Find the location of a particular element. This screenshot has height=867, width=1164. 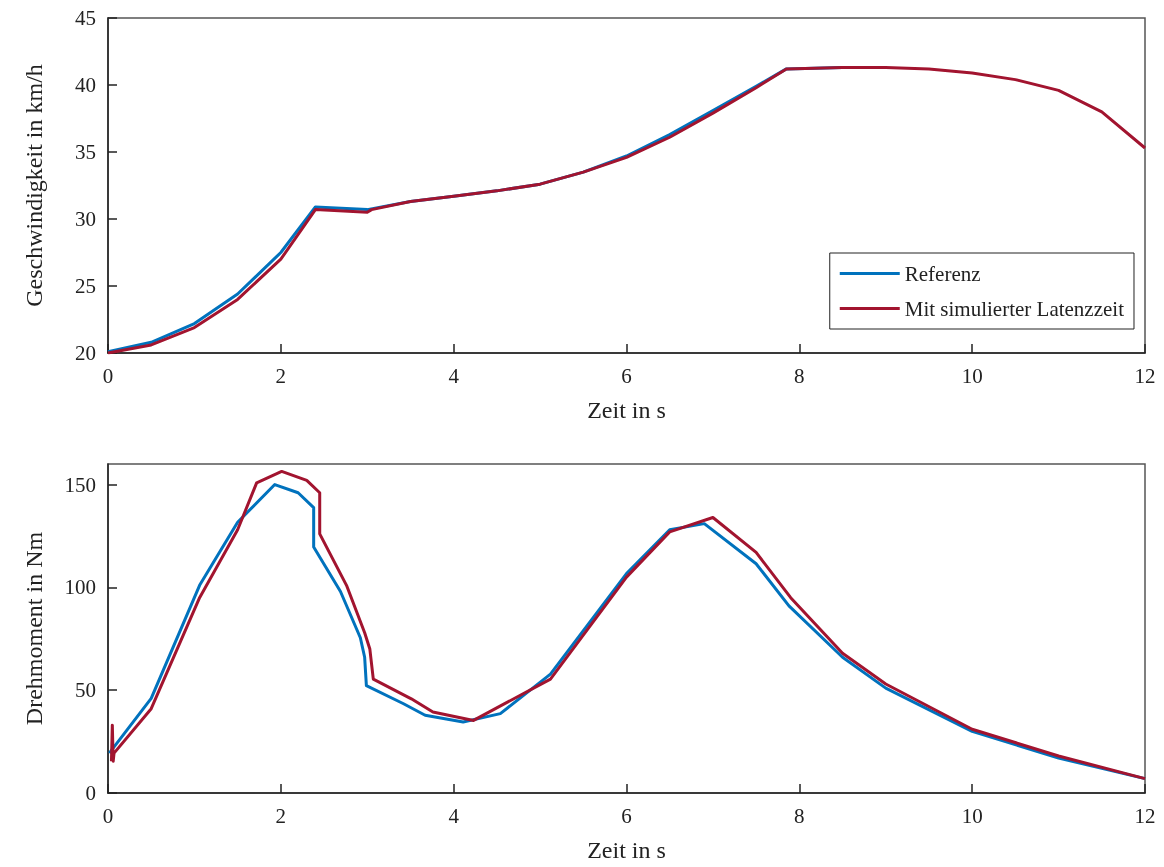

legend-label: Mit simulierter Latenzzeit is located at coordinates (1014, 308).